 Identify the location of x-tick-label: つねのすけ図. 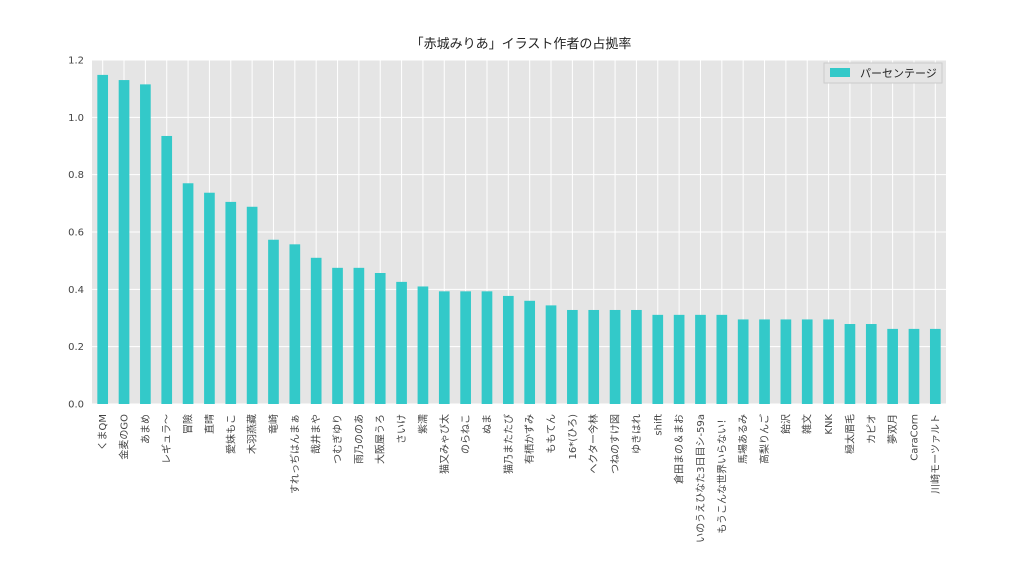
(616, 444).